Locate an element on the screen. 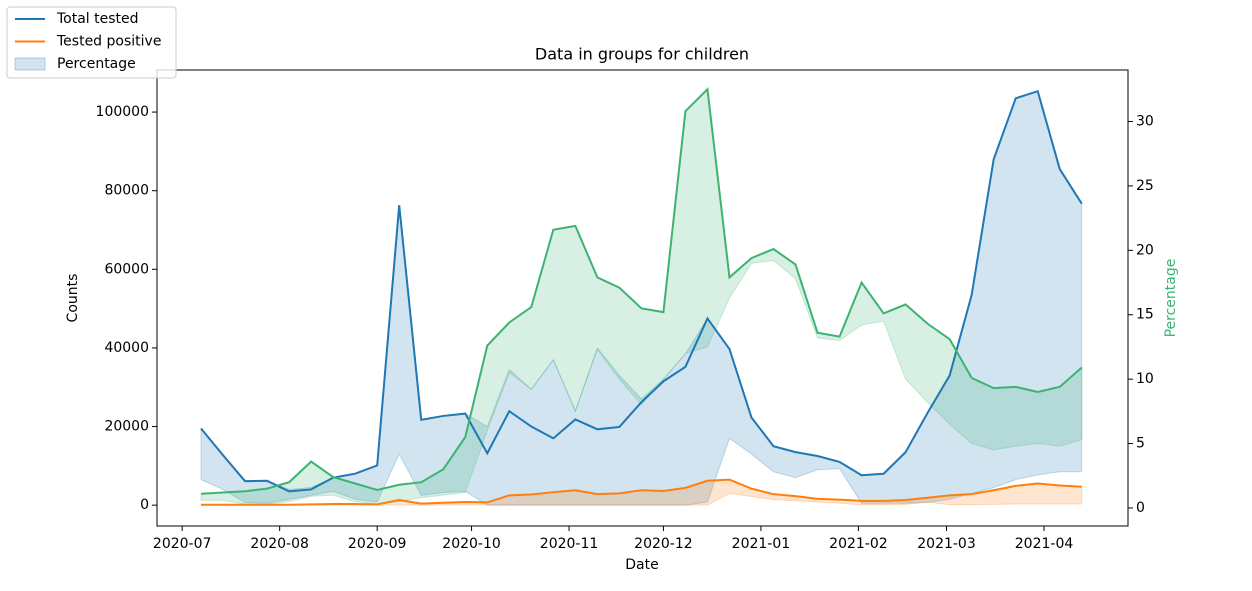 This screenshot has width=1252, height=591. x-tick-label: 2021-01 is located at coordinates (761, 544).